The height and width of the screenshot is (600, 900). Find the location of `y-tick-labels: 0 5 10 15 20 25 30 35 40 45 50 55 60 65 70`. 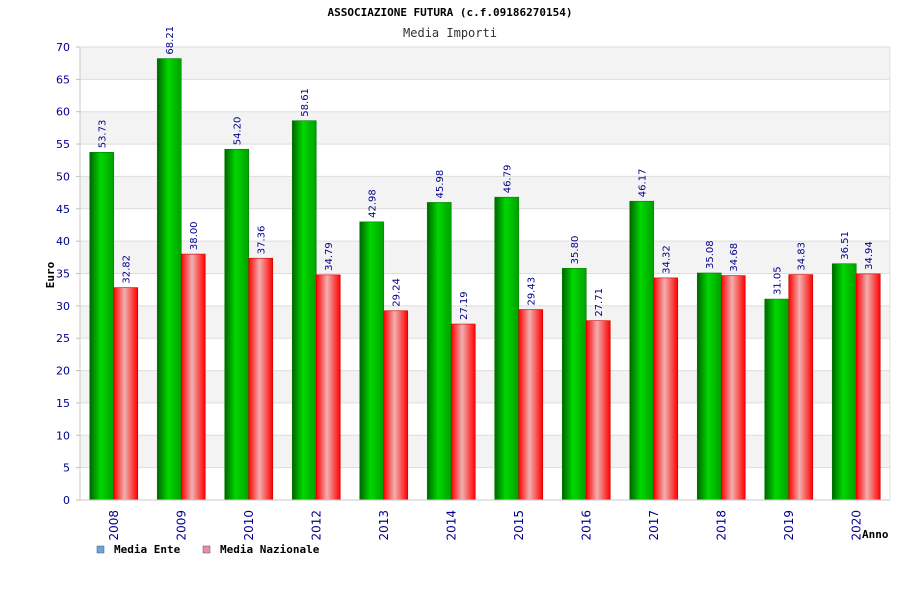

y-tick-labels: 0 5 10 15 20 25 30 35 40 45 50 55 60 65 70 is located at coordinates (63, 274).